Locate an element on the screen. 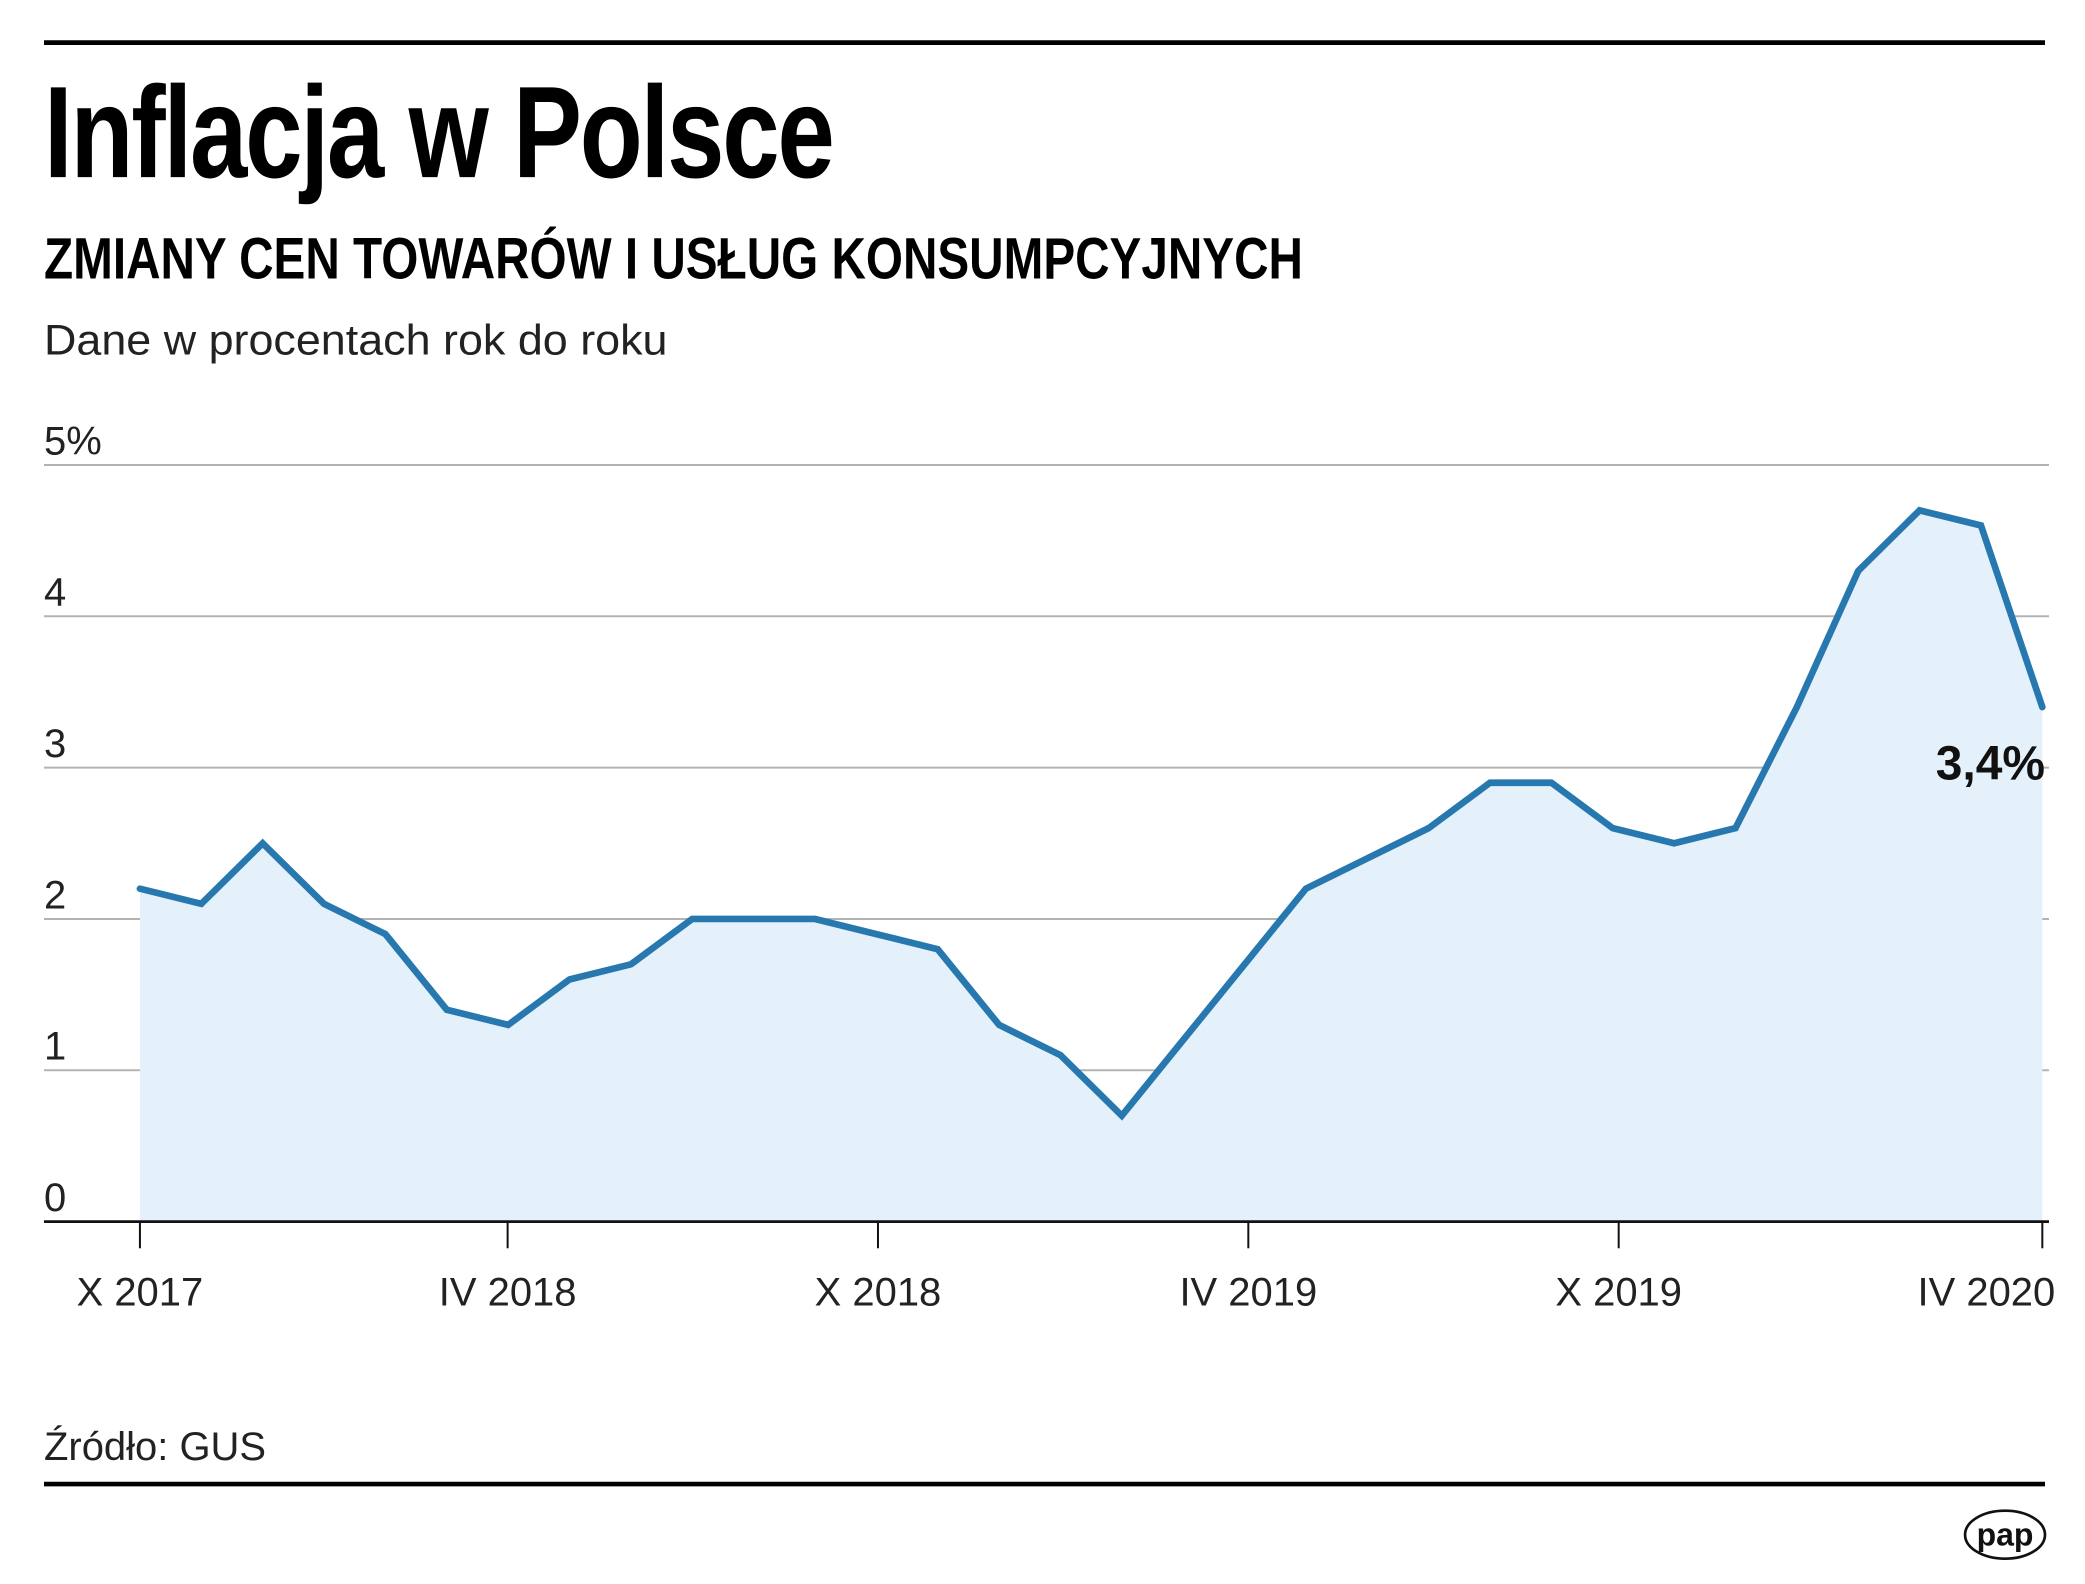 Image resolution: width=2085 pixels, height=1584 pixels. source-note: Źródło: GUS is located at coordinates (155, 1446).